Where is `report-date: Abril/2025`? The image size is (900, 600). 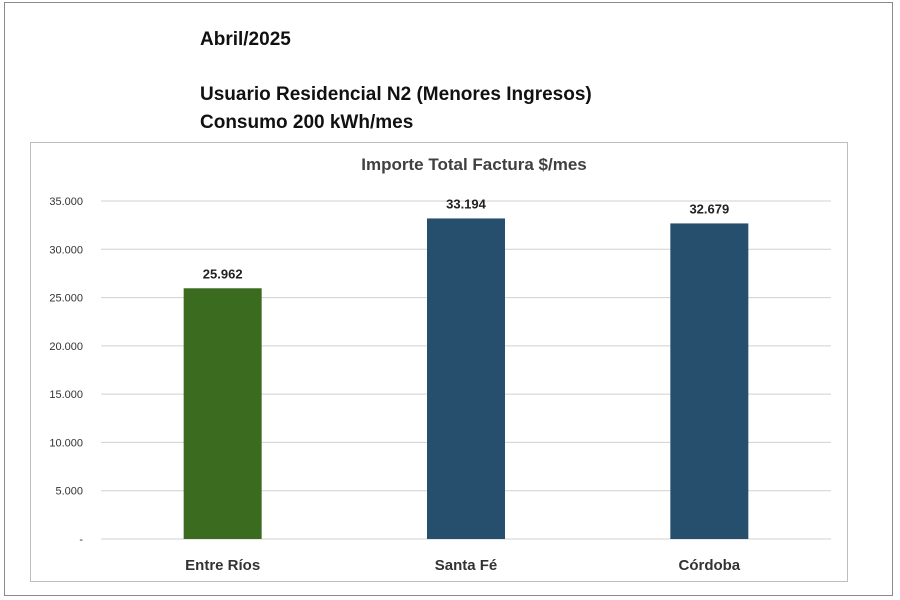
report-date: Abril/2025 is located at coordinates (245, 39).